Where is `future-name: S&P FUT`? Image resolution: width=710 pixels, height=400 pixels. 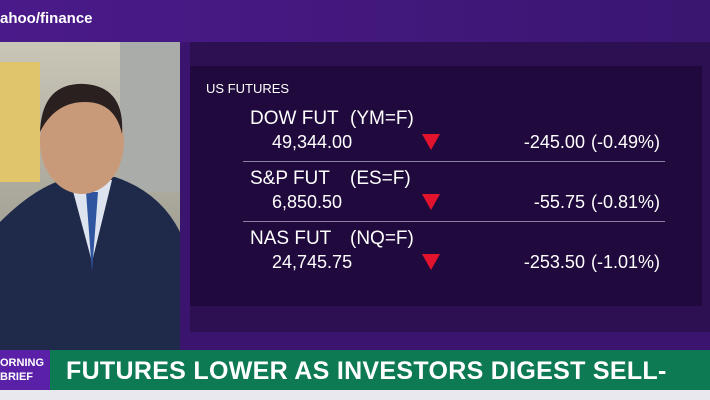
future-name: S&P FUT is located at coordinates (290, 178).